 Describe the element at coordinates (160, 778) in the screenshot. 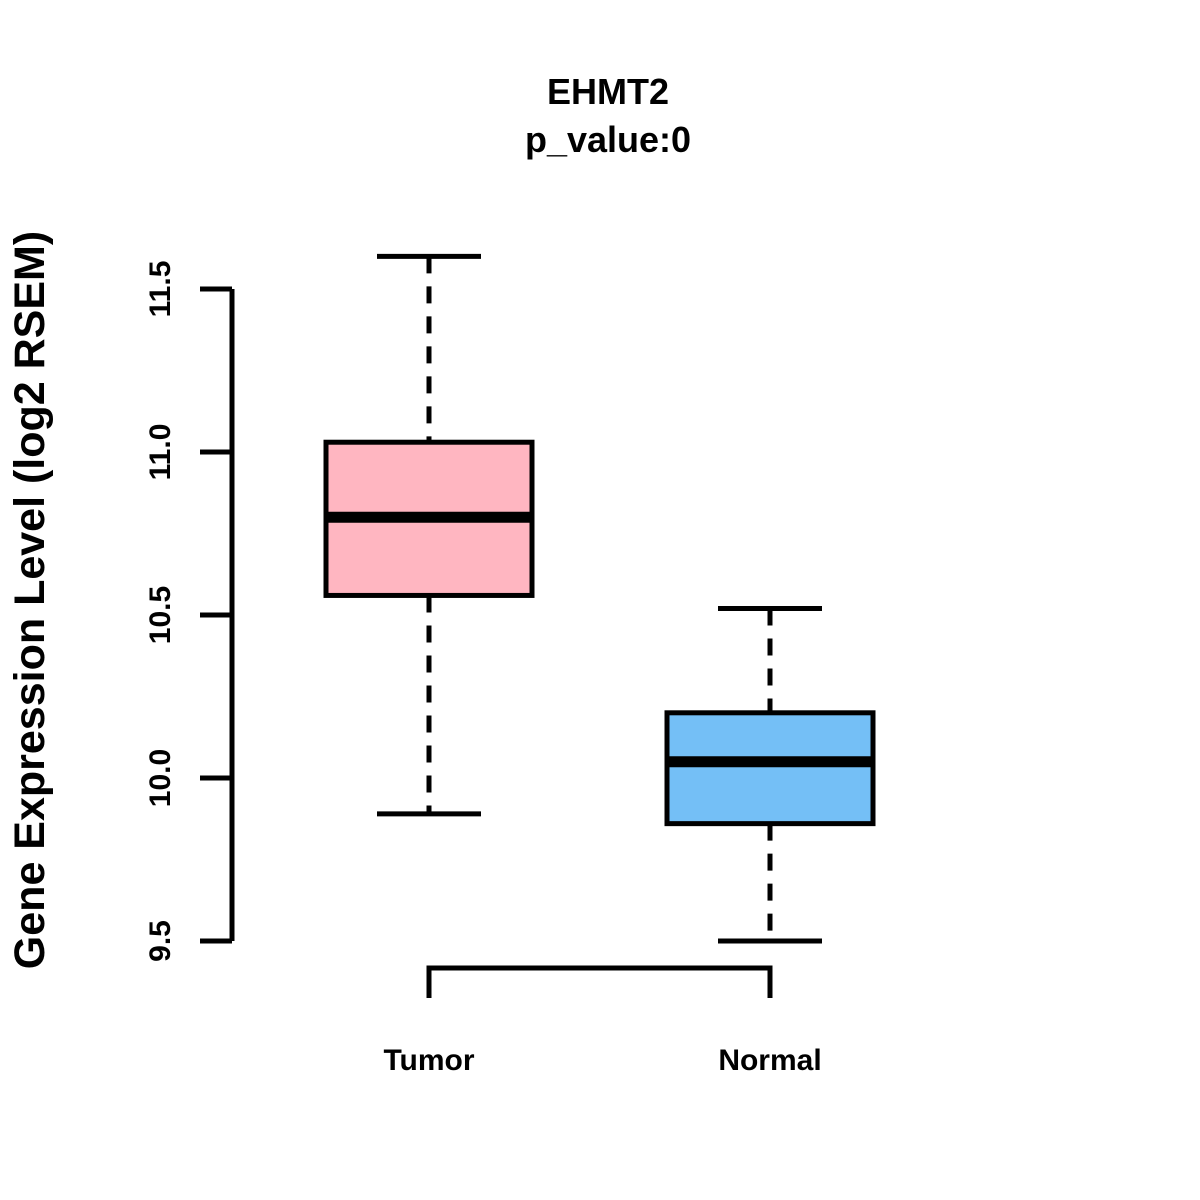

I see `y-axis-tick-label: 10.0` at that location.